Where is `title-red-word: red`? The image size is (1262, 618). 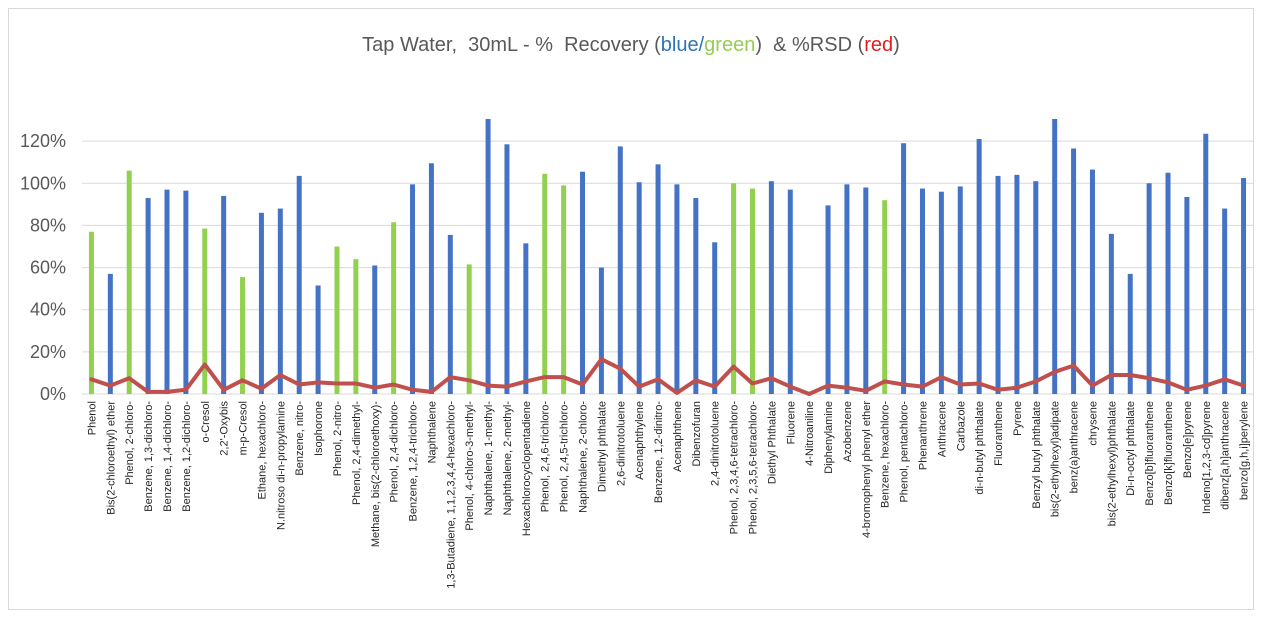 title-red-word: red is located at coordinates (879, 45).